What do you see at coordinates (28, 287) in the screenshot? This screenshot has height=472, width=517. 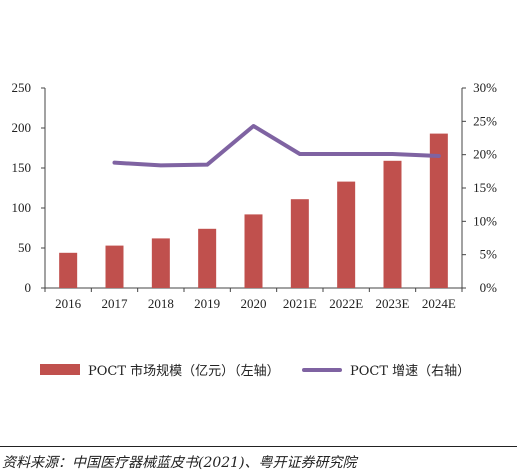 I see `left-axis-tick-label: 0` at bounding box center [28, 287].